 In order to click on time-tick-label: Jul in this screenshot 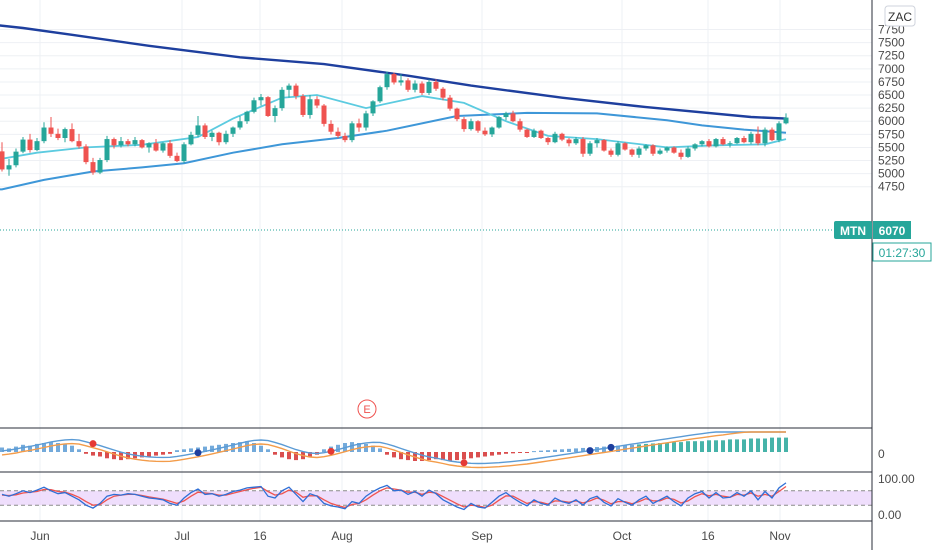, I will do `click(181, 536)`.